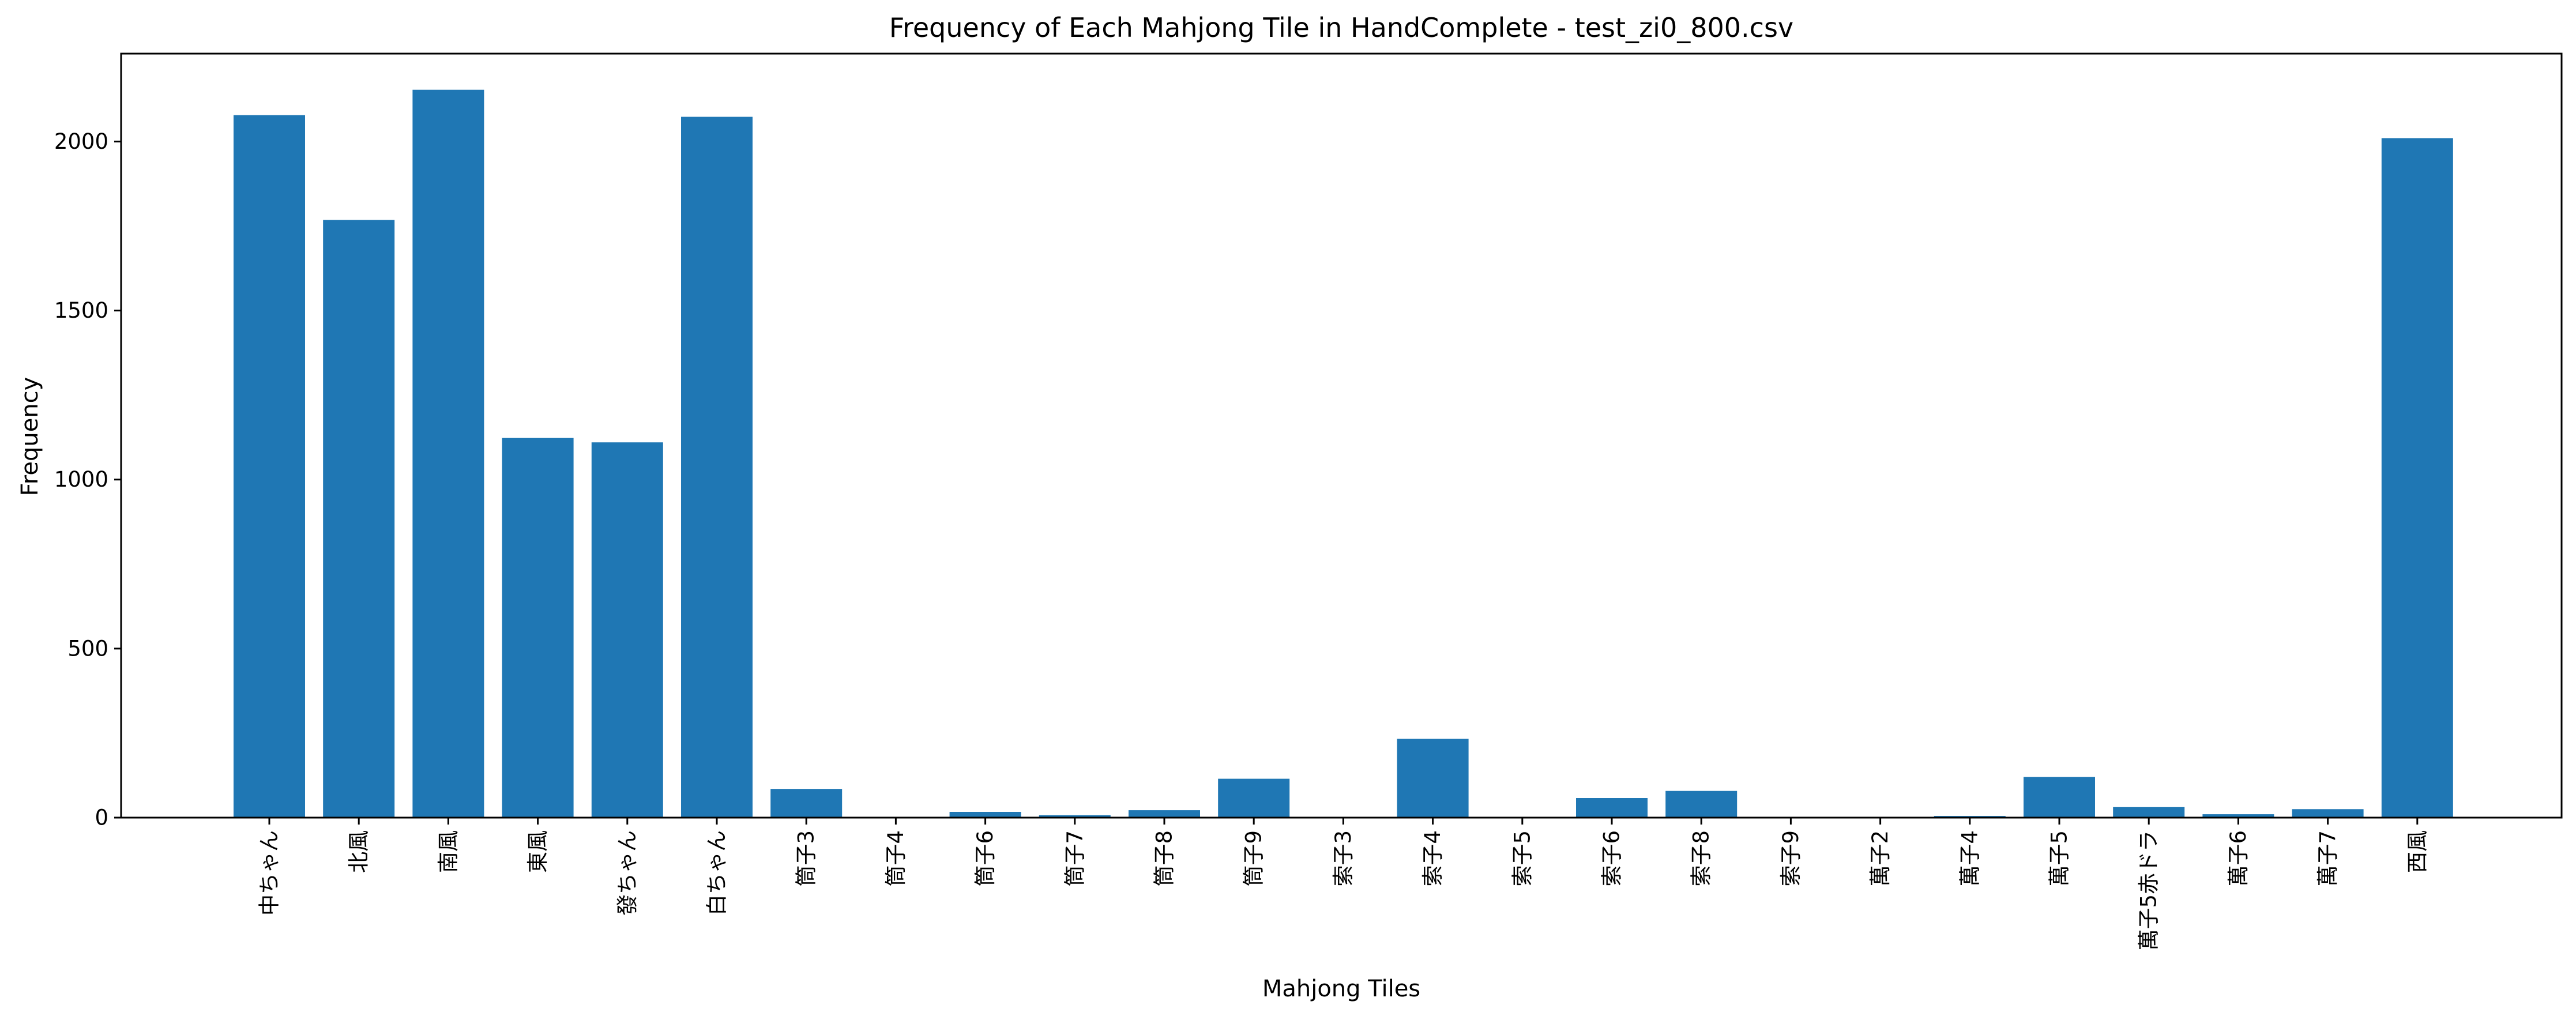 The image size is (2576, 1020). Describe the element at coordinates (1969, 858) in the screenshot. I see `x-tick-label: 萬子4` at that location.